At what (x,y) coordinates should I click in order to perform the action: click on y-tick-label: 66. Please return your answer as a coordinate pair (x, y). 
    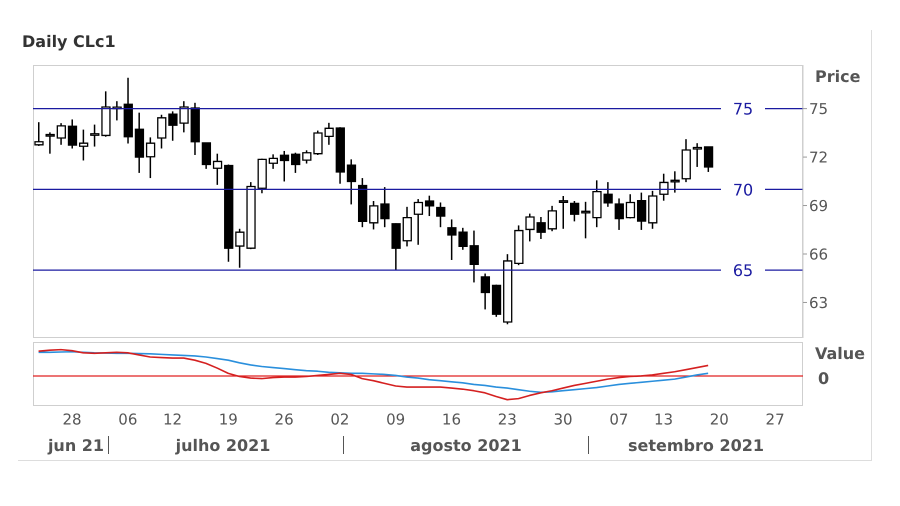
    Looking at the image, I should click on (818, 254).